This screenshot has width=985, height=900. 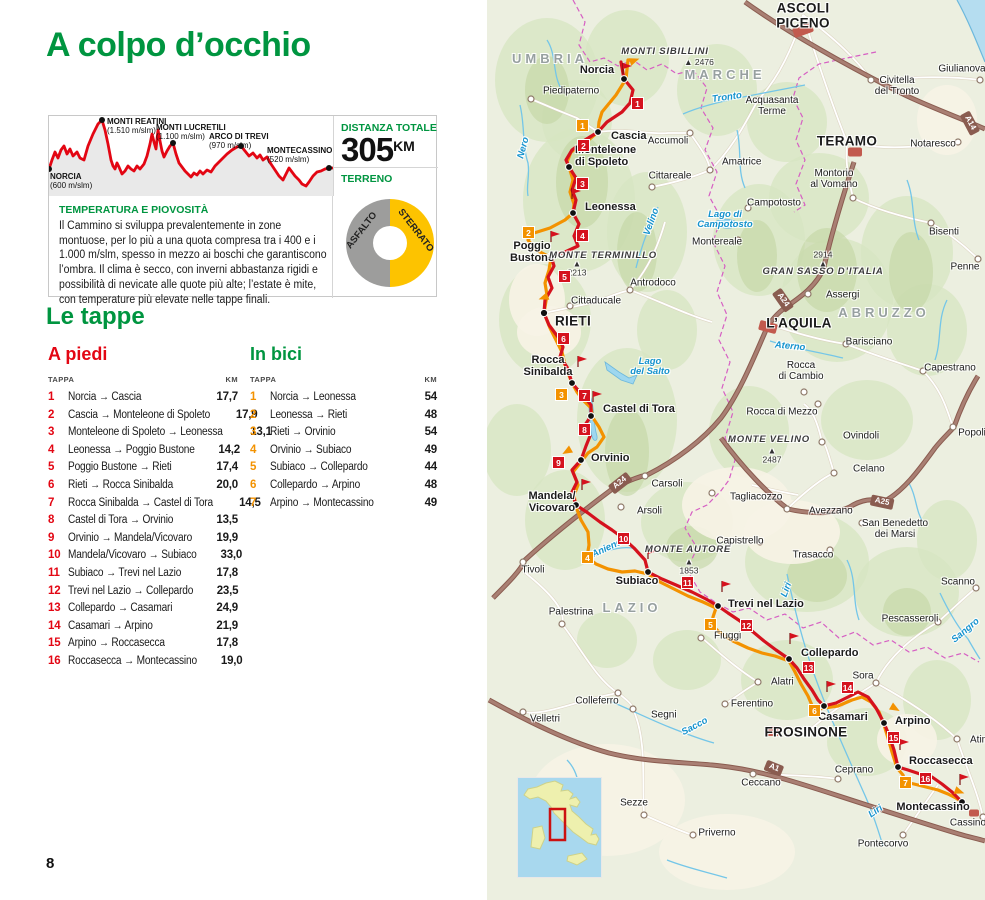 I want to click on adriatic-sea, so click(x=971, y=31).